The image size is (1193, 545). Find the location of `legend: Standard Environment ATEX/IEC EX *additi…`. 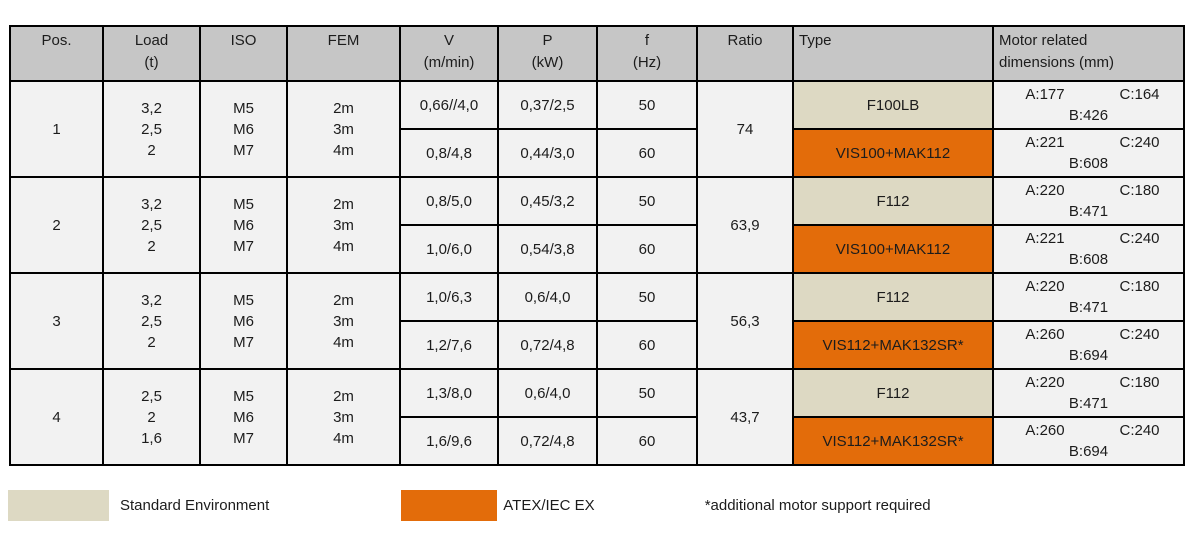

legend: Standard Environment ATEX/IEC EX *additi… is located at coordinates (469, 505).